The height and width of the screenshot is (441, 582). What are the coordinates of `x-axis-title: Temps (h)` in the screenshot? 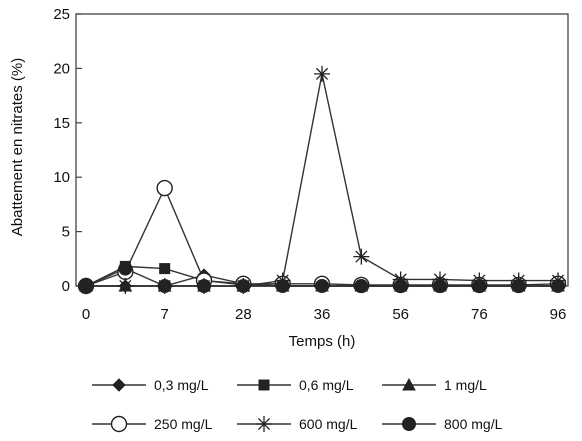 It's located at (322, 341).